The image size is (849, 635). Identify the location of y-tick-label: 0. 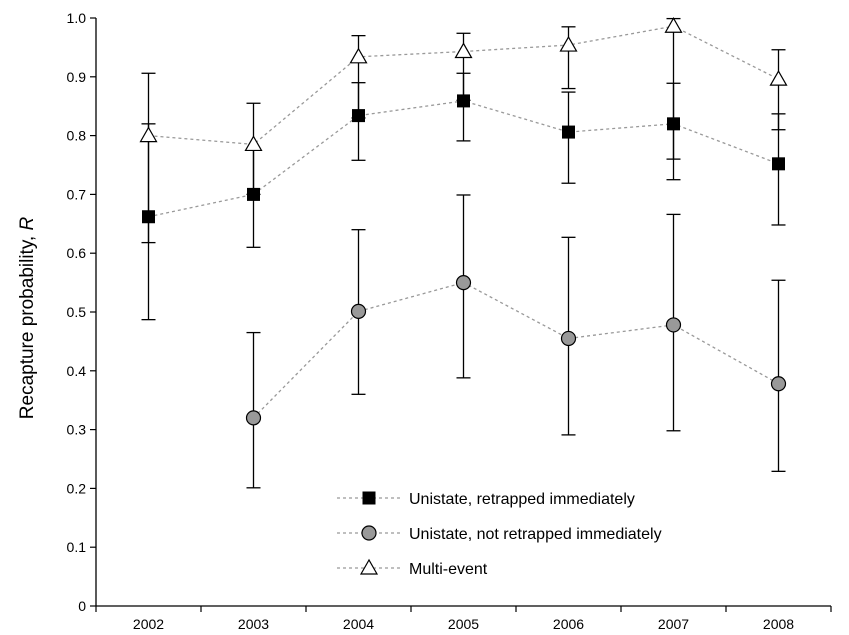
(82, 606).